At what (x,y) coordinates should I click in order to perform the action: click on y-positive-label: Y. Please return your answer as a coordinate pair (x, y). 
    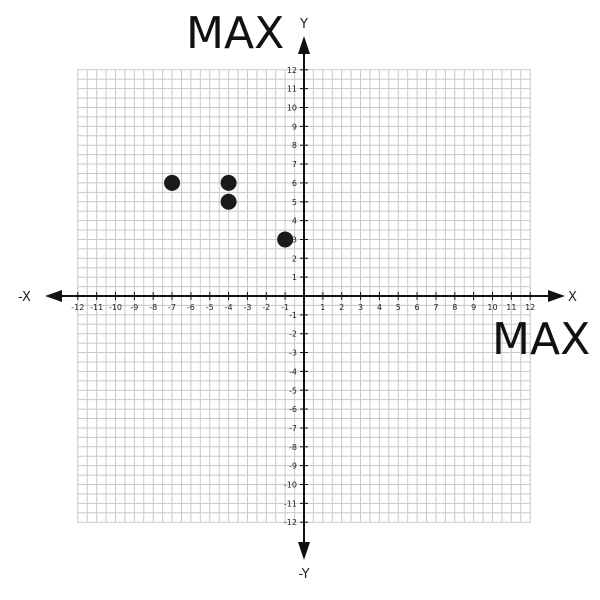
    Looking at the image, I should click on (303, 24).